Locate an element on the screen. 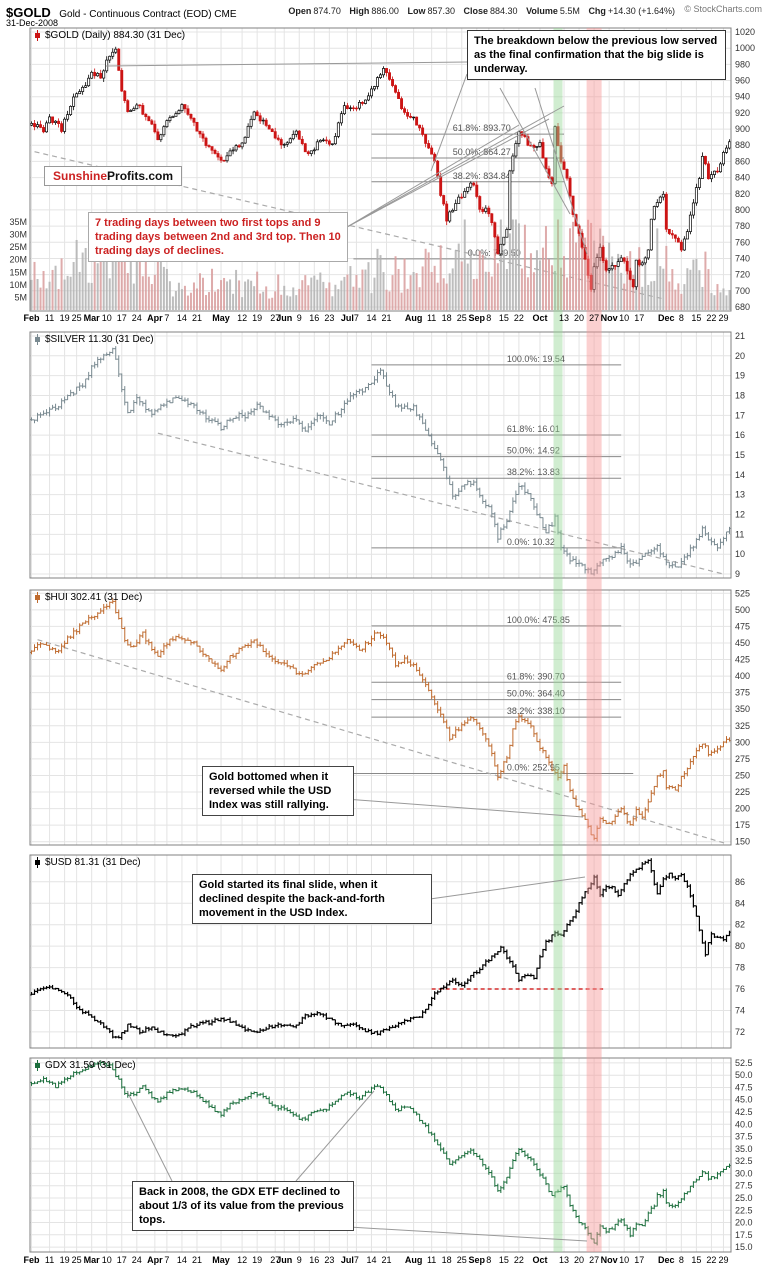 This screenshot has height=1275, width=765. open-label: Open is located at coordinates (300, 11).